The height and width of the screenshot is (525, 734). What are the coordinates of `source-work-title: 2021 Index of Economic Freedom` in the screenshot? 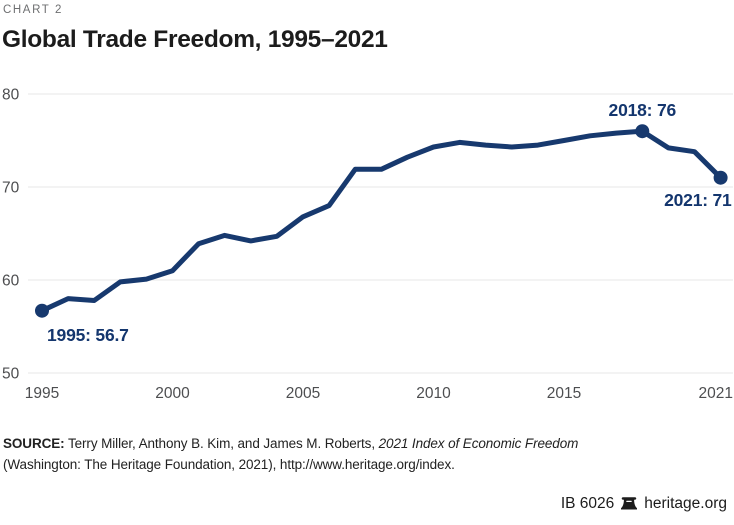 It's located at (478, 443).